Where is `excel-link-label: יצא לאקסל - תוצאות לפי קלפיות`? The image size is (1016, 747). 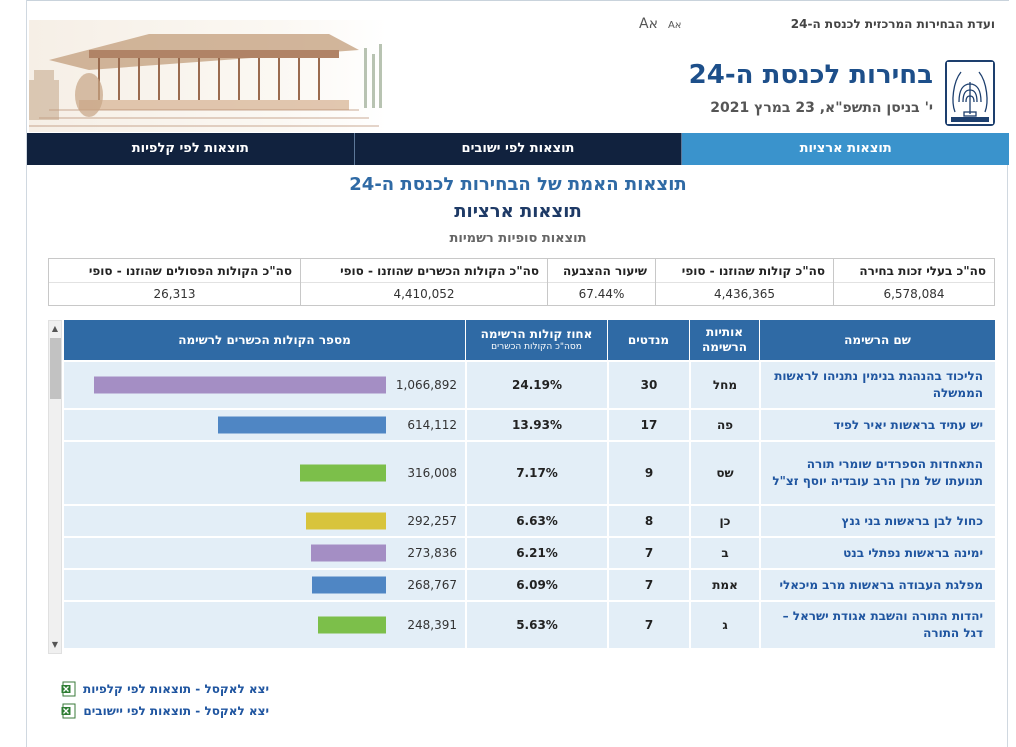 excel-link-label: יצא לאקסל - תוצאות לפי קלפיות is located at coordinates (176, 689).